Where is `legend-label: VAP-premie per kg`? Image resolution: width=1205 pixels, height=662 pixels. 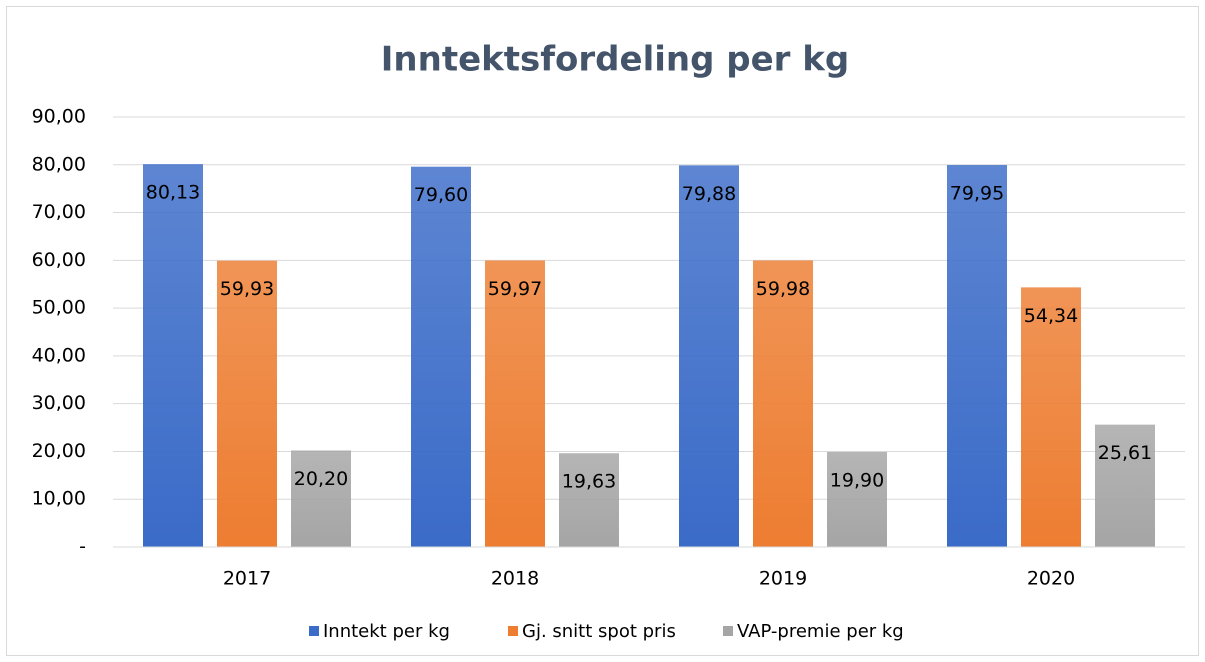
legend-label: VAP-premie per kg is located at coordinates (820, 631).